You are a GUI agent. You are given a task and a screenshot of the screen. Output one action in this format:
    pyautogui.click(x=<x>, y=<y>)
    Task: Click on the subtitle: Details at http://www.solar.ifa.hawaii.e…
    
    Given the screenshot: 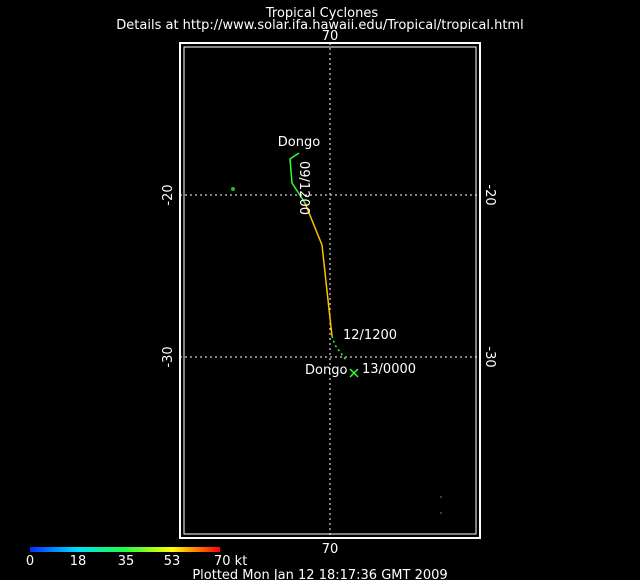 What is the action you would take?
    pyautogui.click(x=319, y=25)
    